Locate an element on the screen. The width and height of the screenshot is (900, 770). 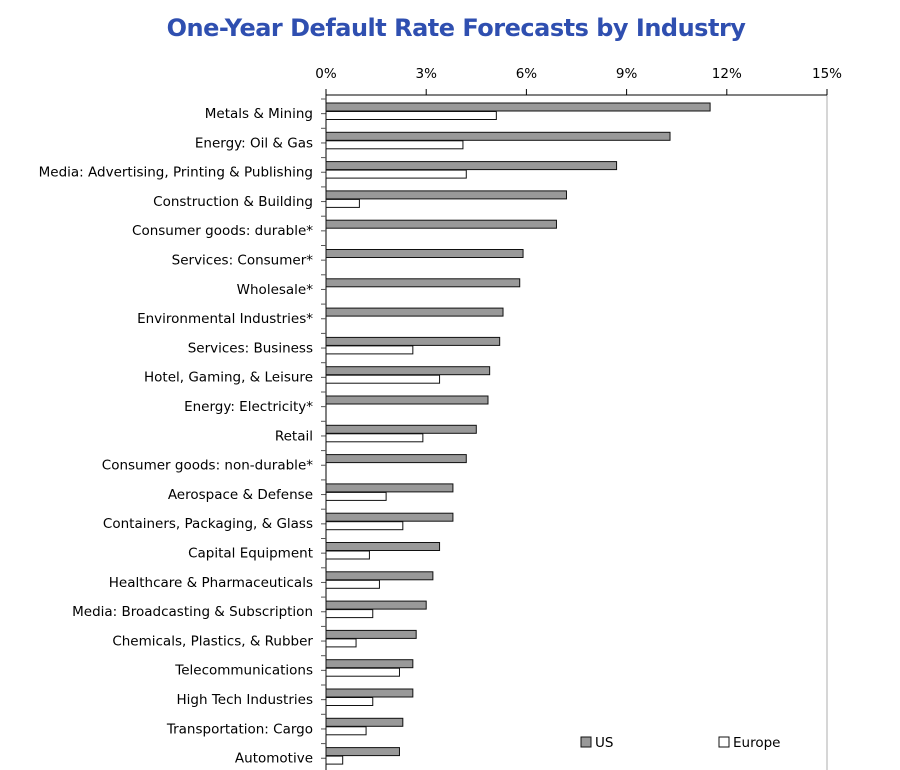
category-label: Construction & Building is located at coordinates (233, 202).